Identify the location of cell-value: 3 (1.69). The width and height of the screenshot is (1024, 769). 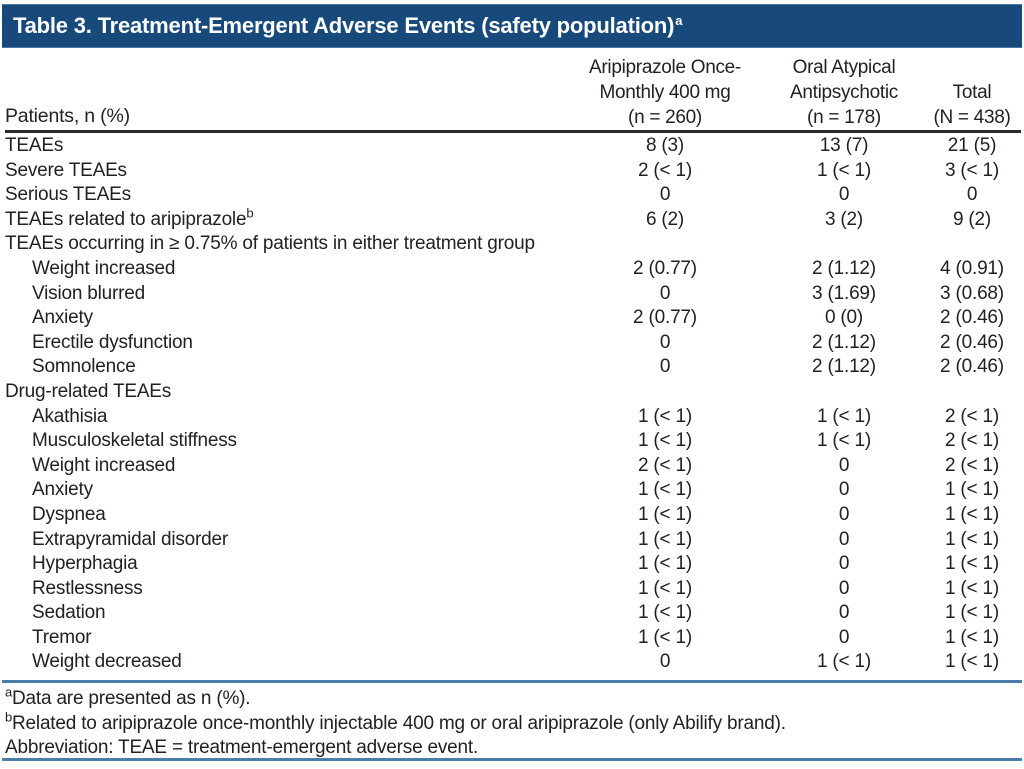
(844, 293).